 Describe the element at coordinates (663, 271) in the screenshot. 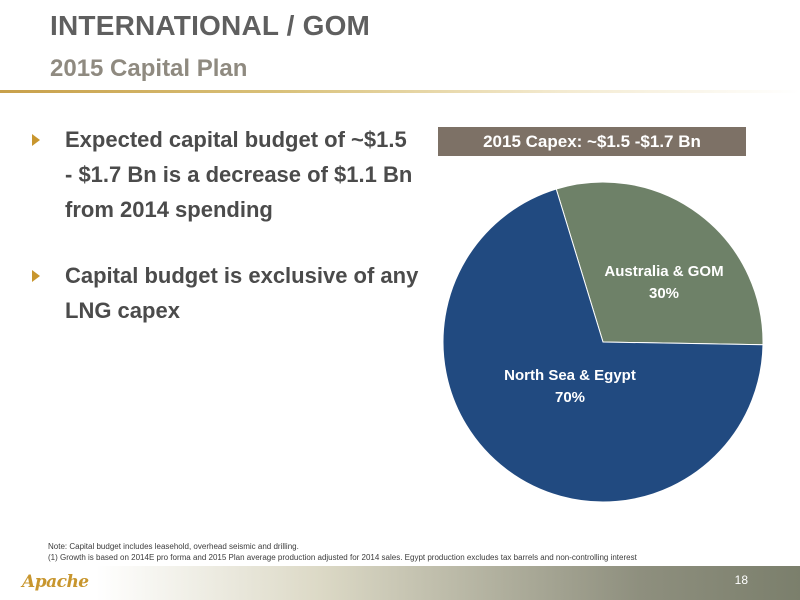

I see `pie-slice-label: Australia & GOM` at that location.